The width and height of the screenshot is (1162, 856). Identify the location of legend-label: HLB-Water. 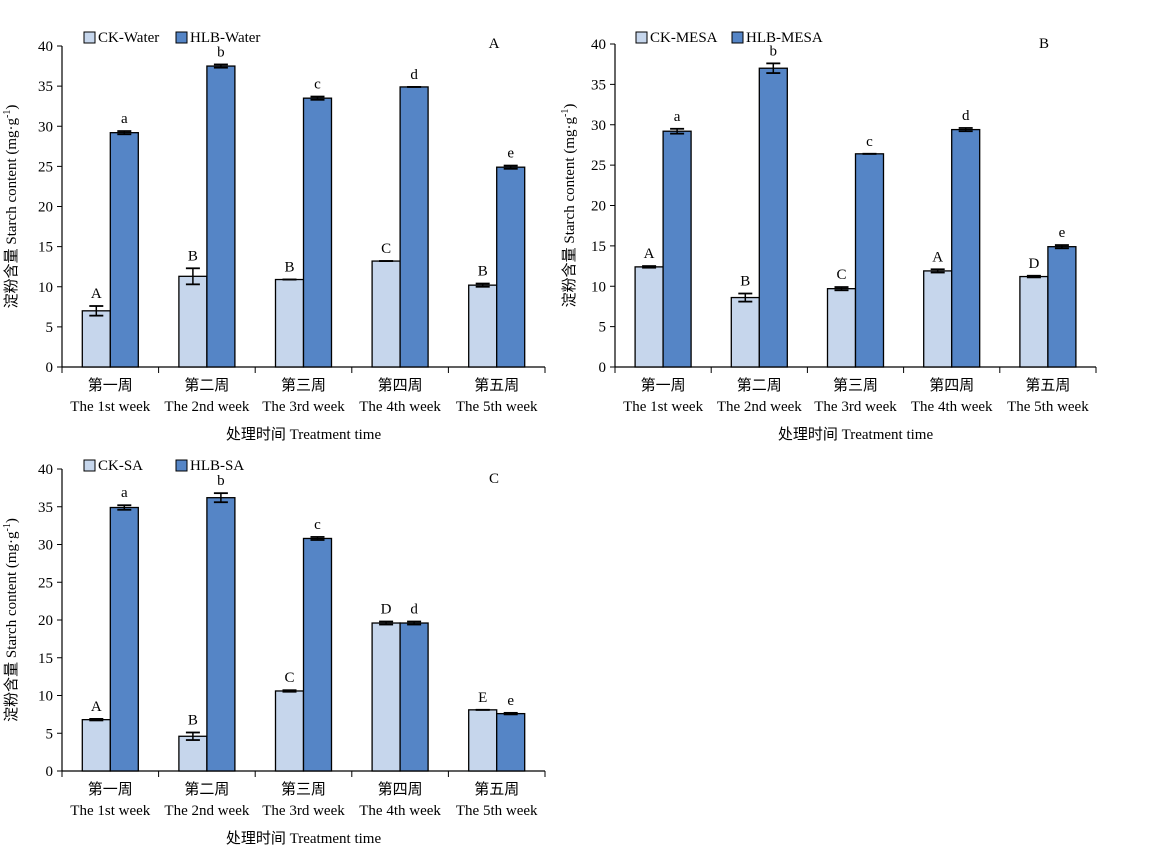
(225, 38).